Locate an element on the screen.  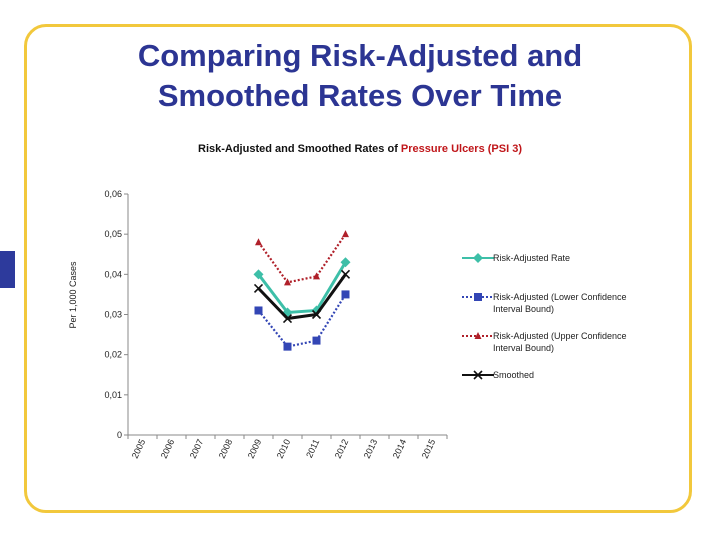
slide-title-line-2: Smoothed Rates Over Time is located at coordinates (360, 95).